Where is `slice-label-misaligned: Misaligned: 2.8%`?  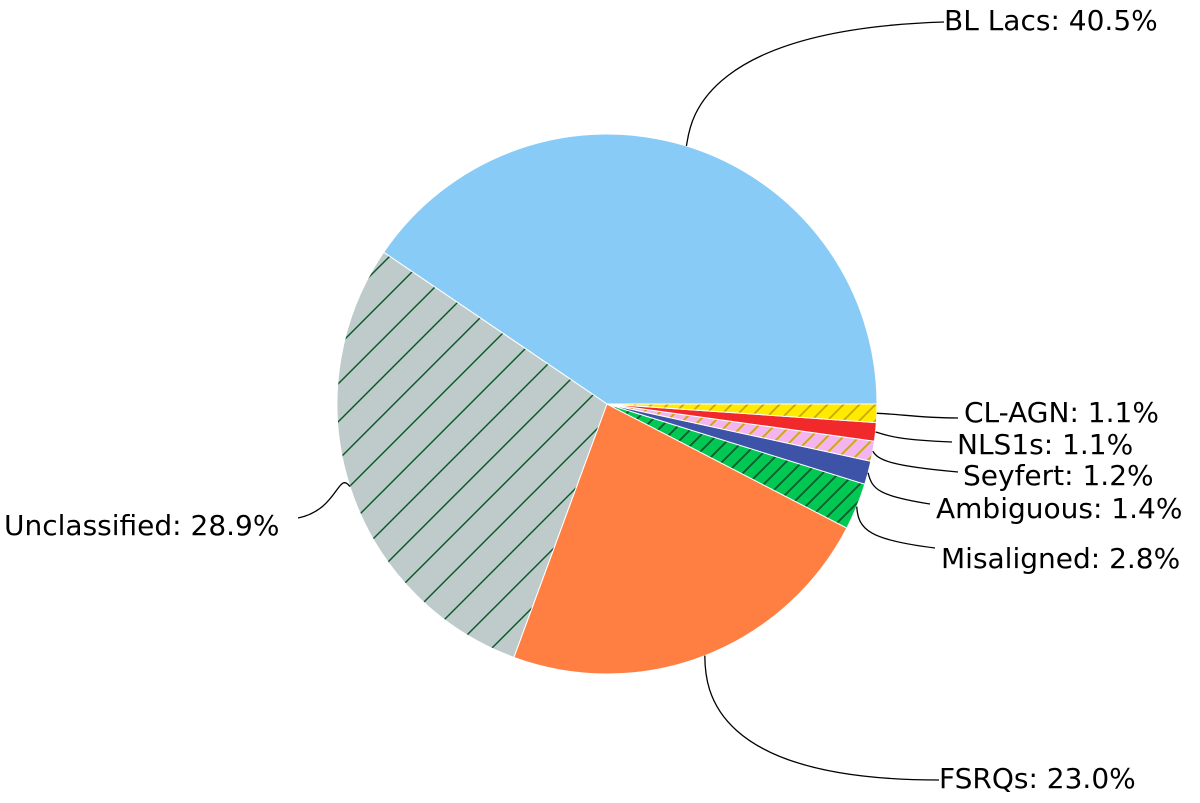
slice-label-misaligned: Misaligned: 2.8% is located at coordinates (1060, 558).